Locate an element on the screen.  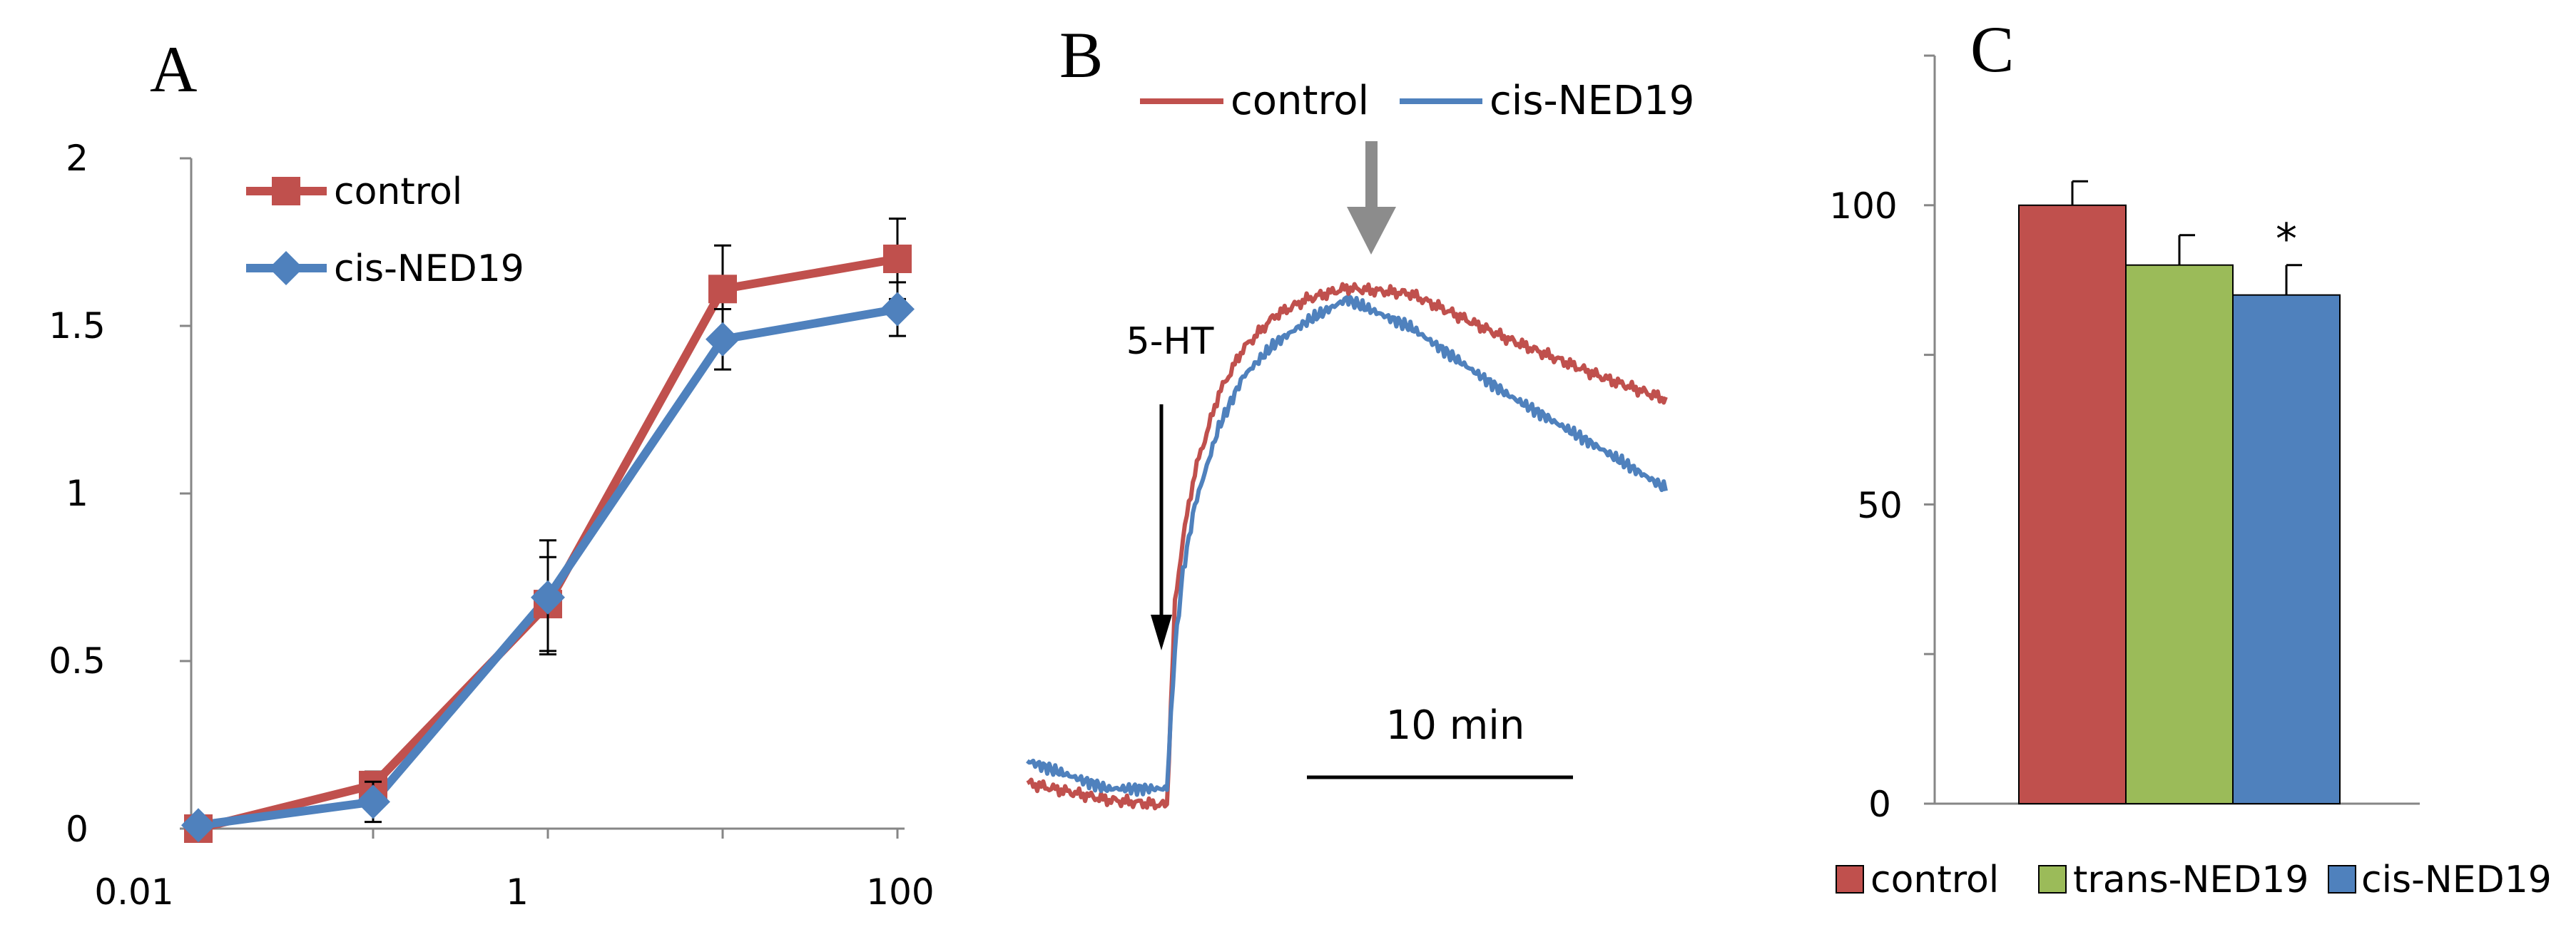
panel-c-bar-cis is located at coordinates (2286, 549).